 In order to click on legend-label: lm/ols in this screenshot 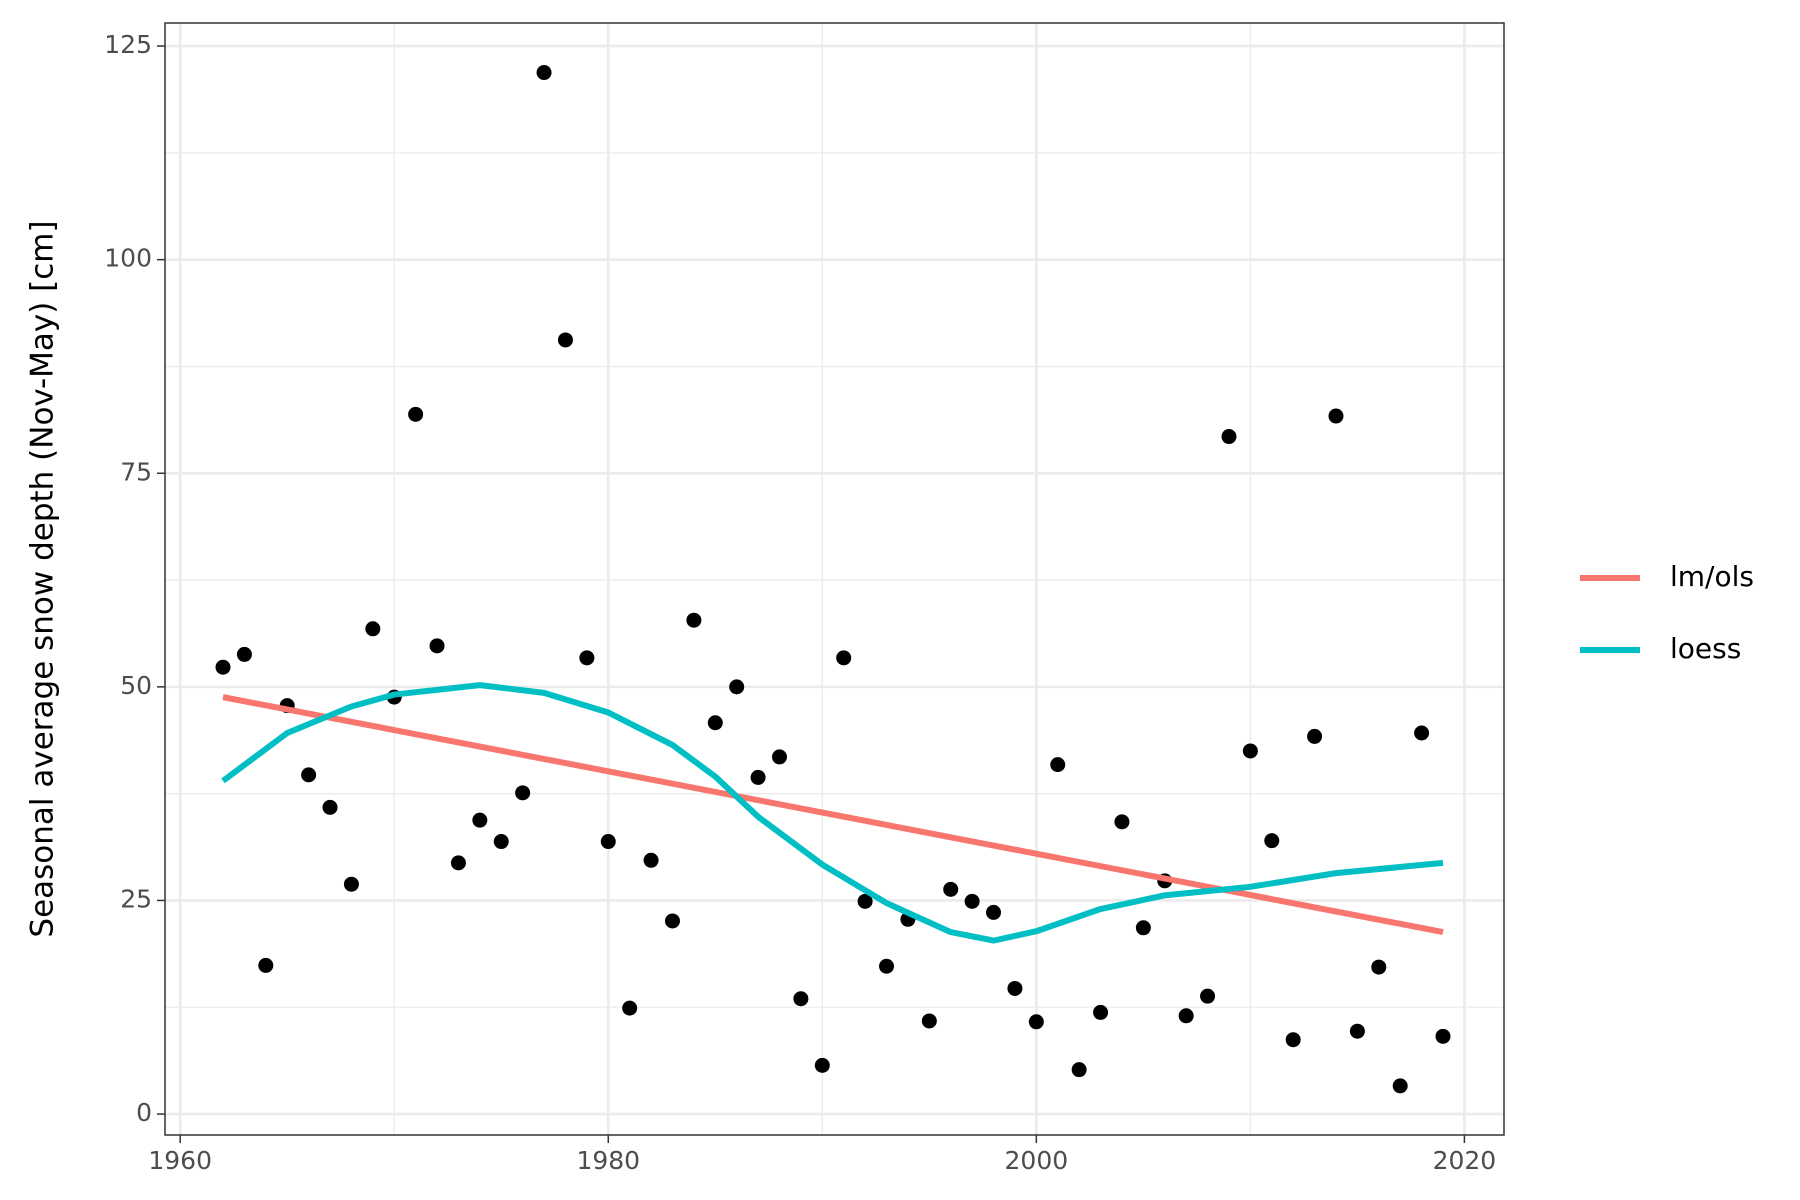, I will do `click(1712, 576)`.